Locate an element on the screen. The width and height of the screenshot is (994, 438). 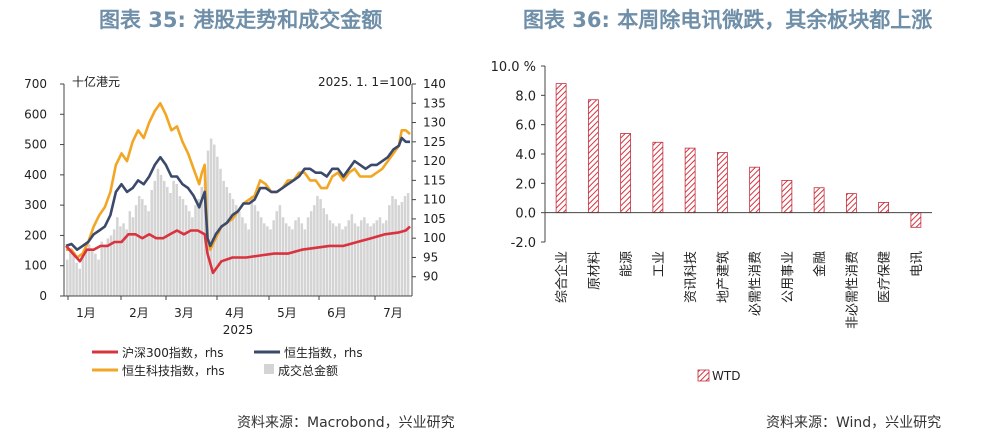
chart-36-source: 资料来源：Wind，兴业研究 is located at coordinates (854, 423).